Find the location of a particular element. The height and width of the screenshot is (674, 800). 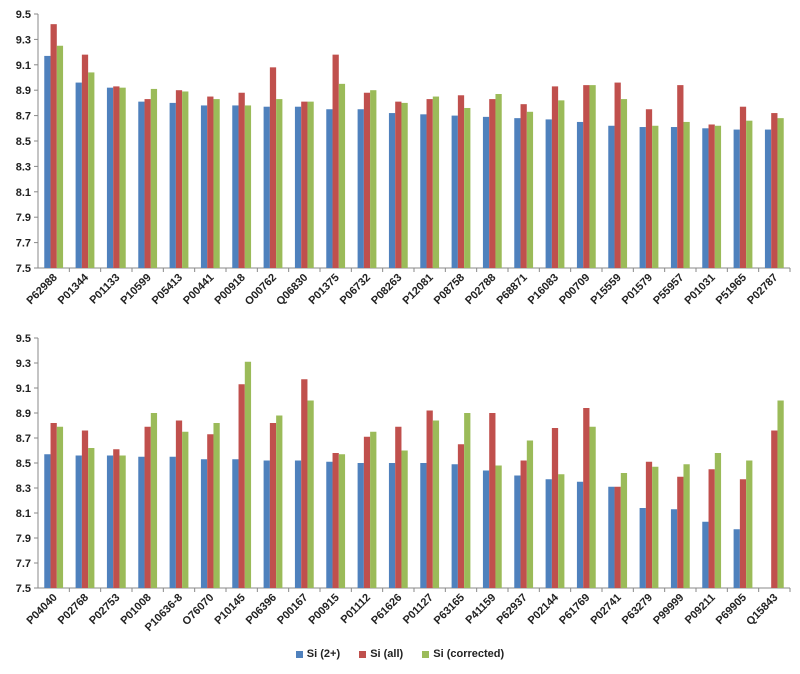

x-tick-label: O76070 is located at coordinates (198, 610).